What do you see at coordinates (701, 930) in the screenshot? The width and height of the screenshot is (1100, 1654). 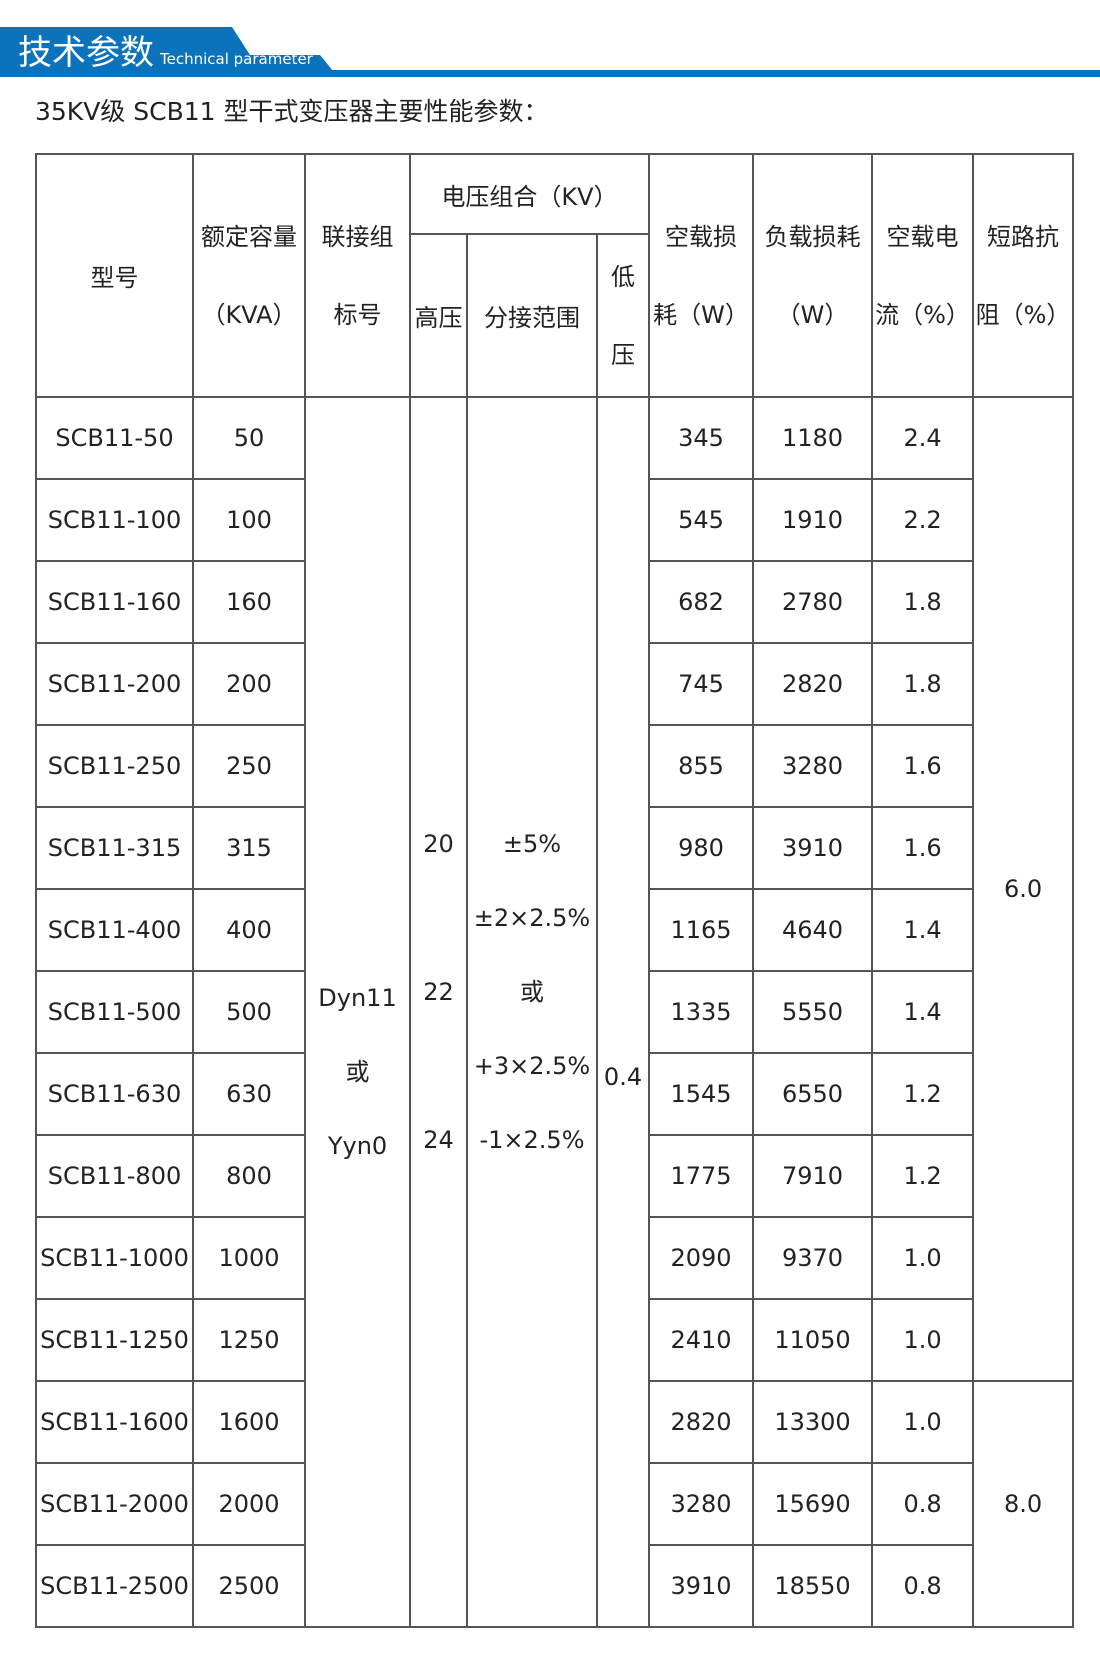 I see `cell-noload-loss: 1165` at bounding box center [701, 930].